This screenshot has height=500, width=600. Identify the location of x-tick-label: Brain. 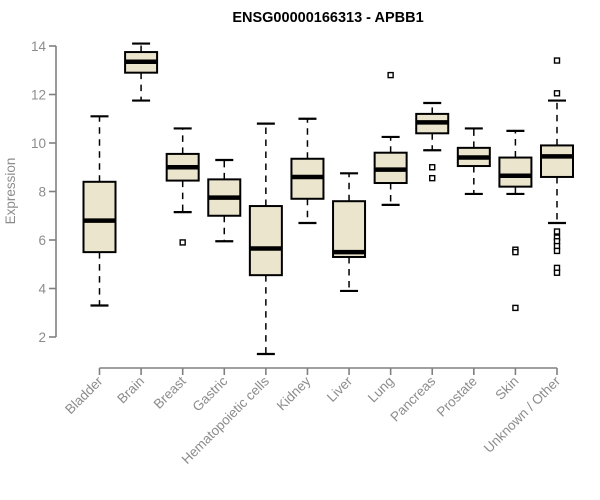
(130, 390).